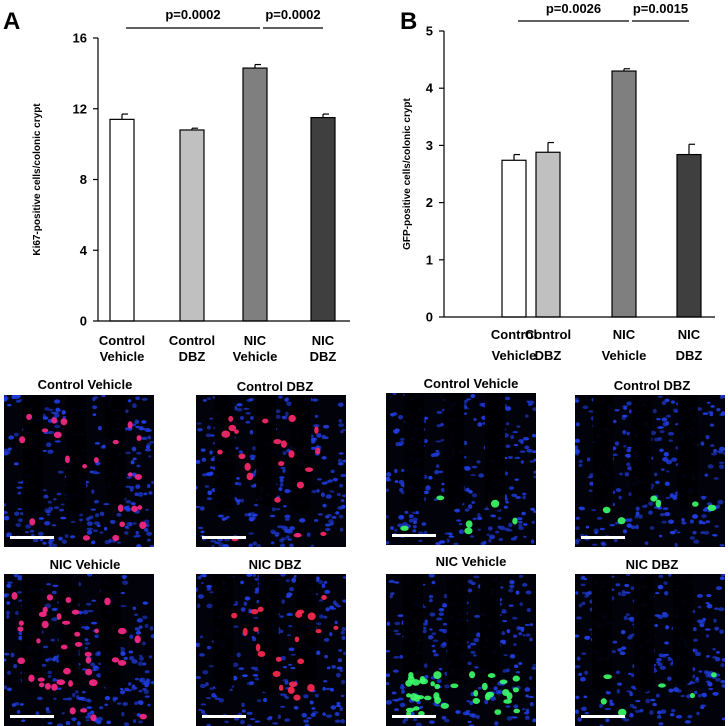 This screenshot has height=726, width=728. I want to click on bar, so click(255, 194).